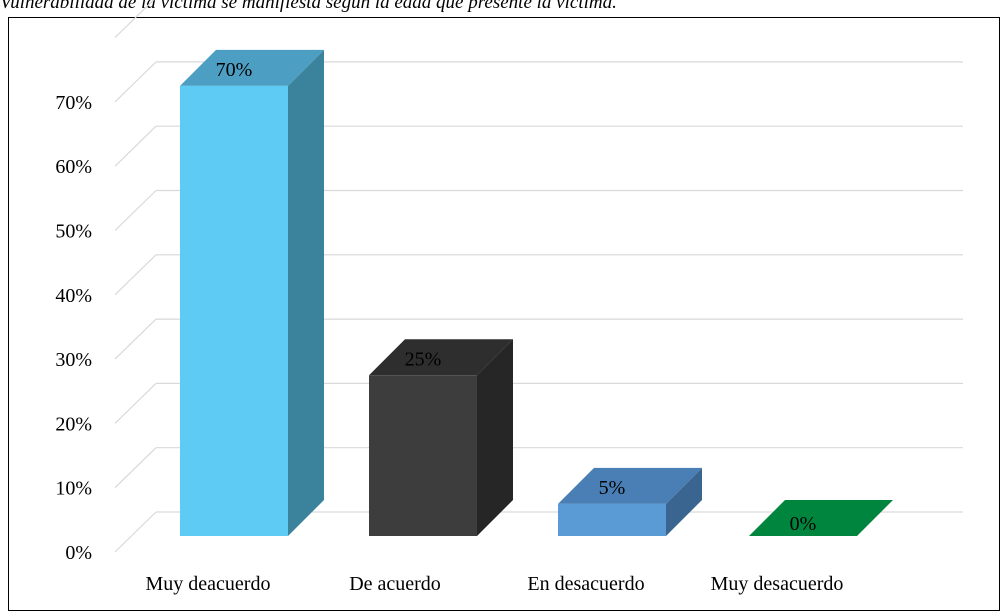 This screenshot has width=1004, height=613. What do you see at coordinates (208, 584) in the screenshot?
I see `x-category-label: Muy deacuerdo` at bounding box center [208, 584].